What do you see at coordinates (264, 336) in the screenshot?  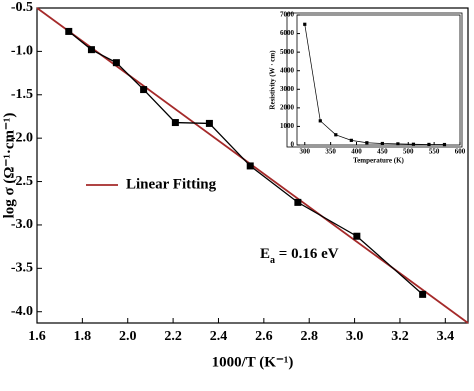 I see `x-tick-label: 2.6` at bounding box center [264, 336].